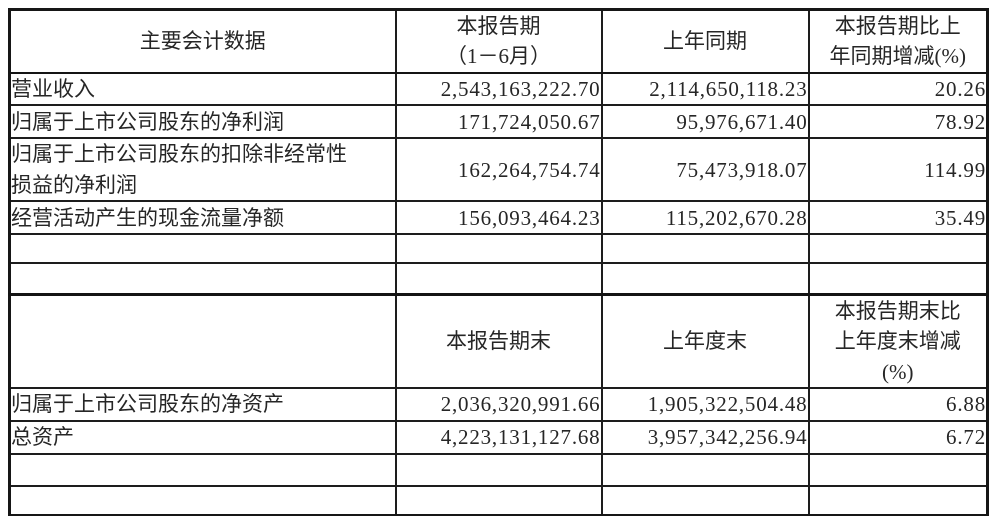  I want to click on row-label: 归属于上市公司股东的扣除非经常性 损益的净利润, so click(202, 170).